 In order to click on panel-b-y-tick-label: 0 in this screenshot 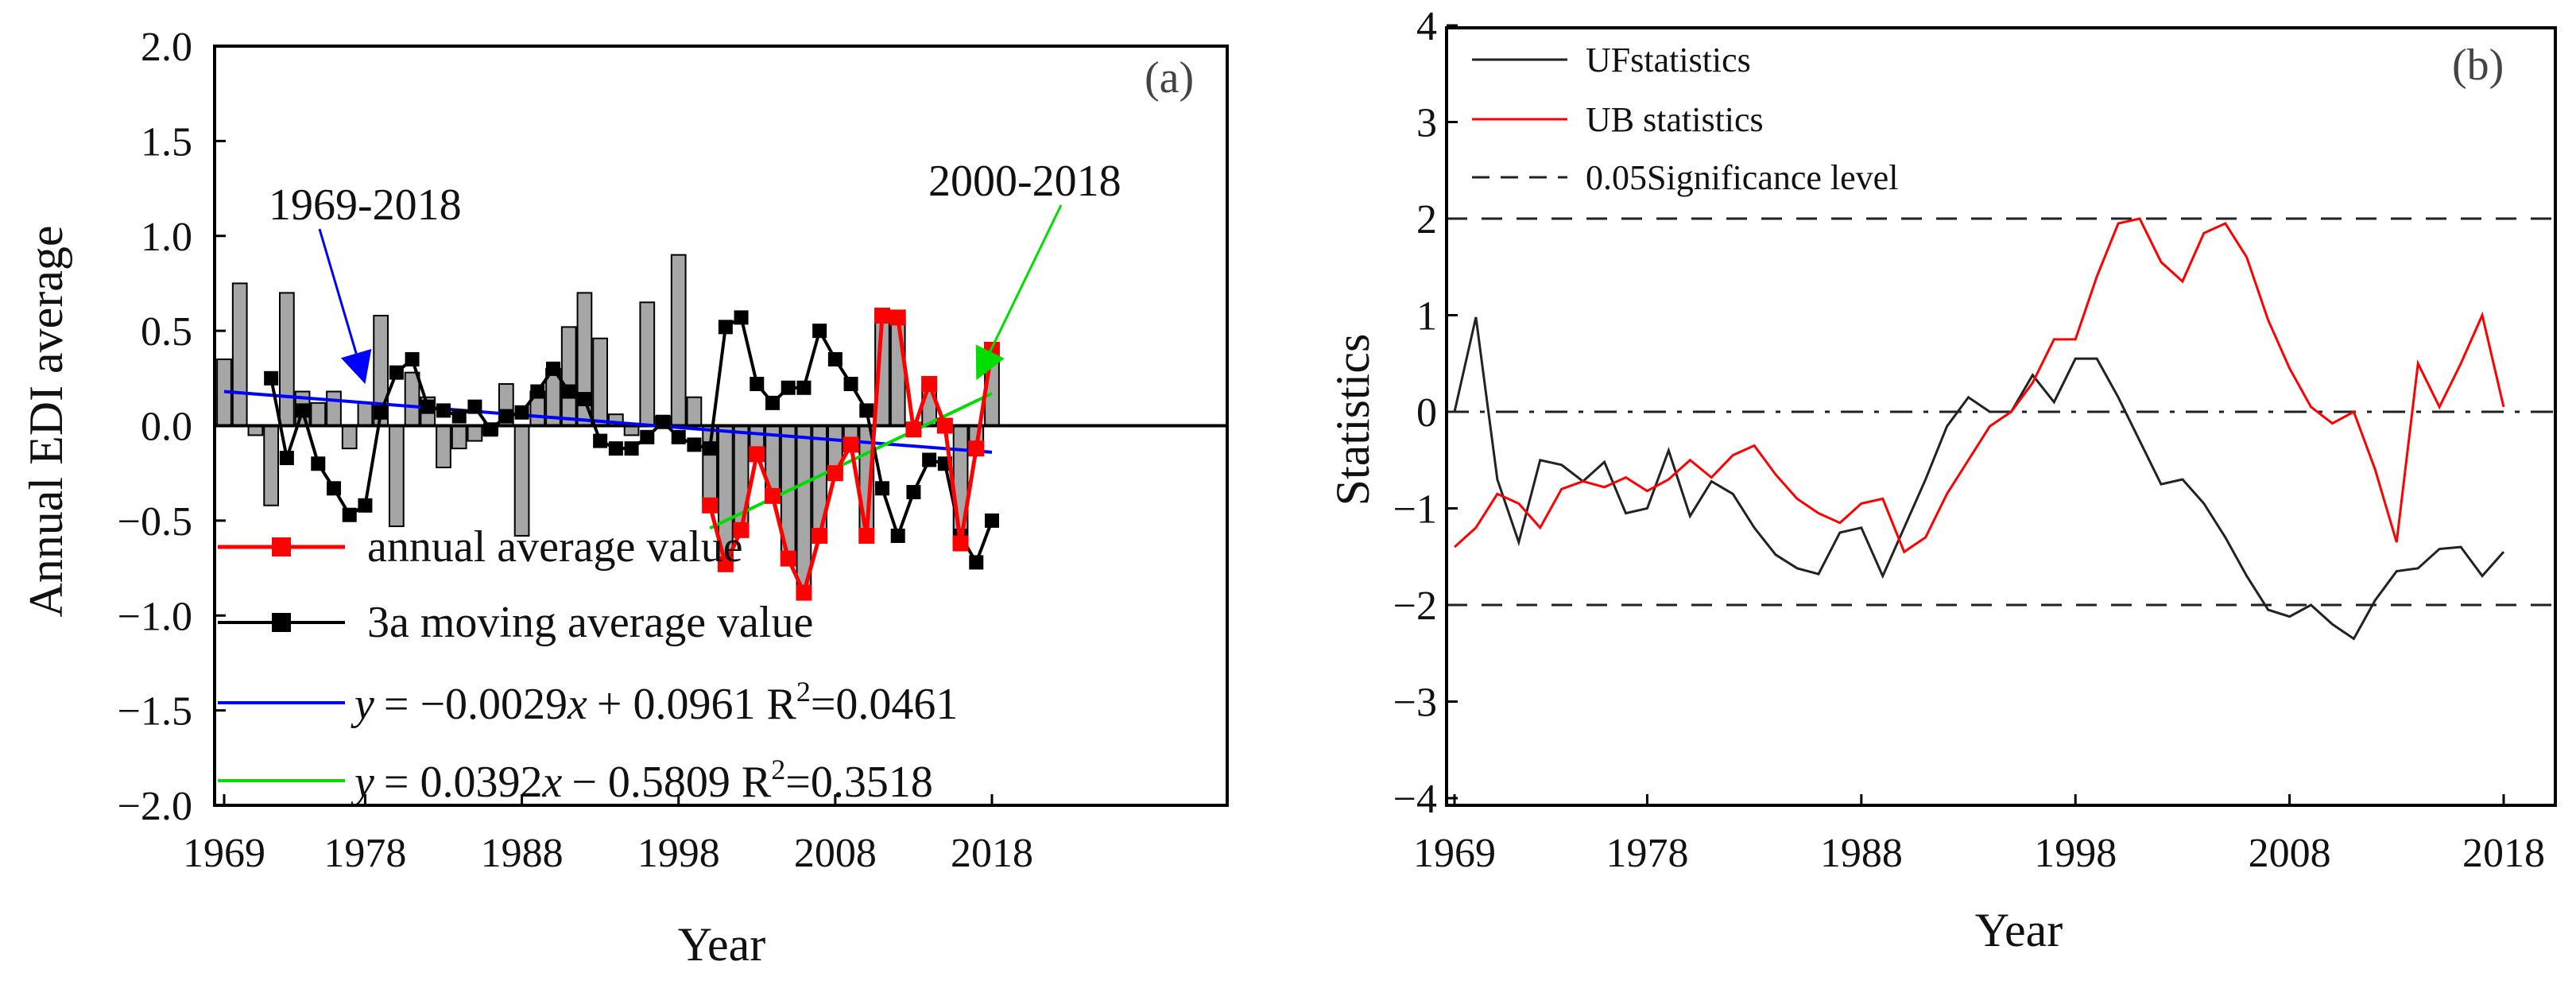, I will do `click(1426, 413)`.